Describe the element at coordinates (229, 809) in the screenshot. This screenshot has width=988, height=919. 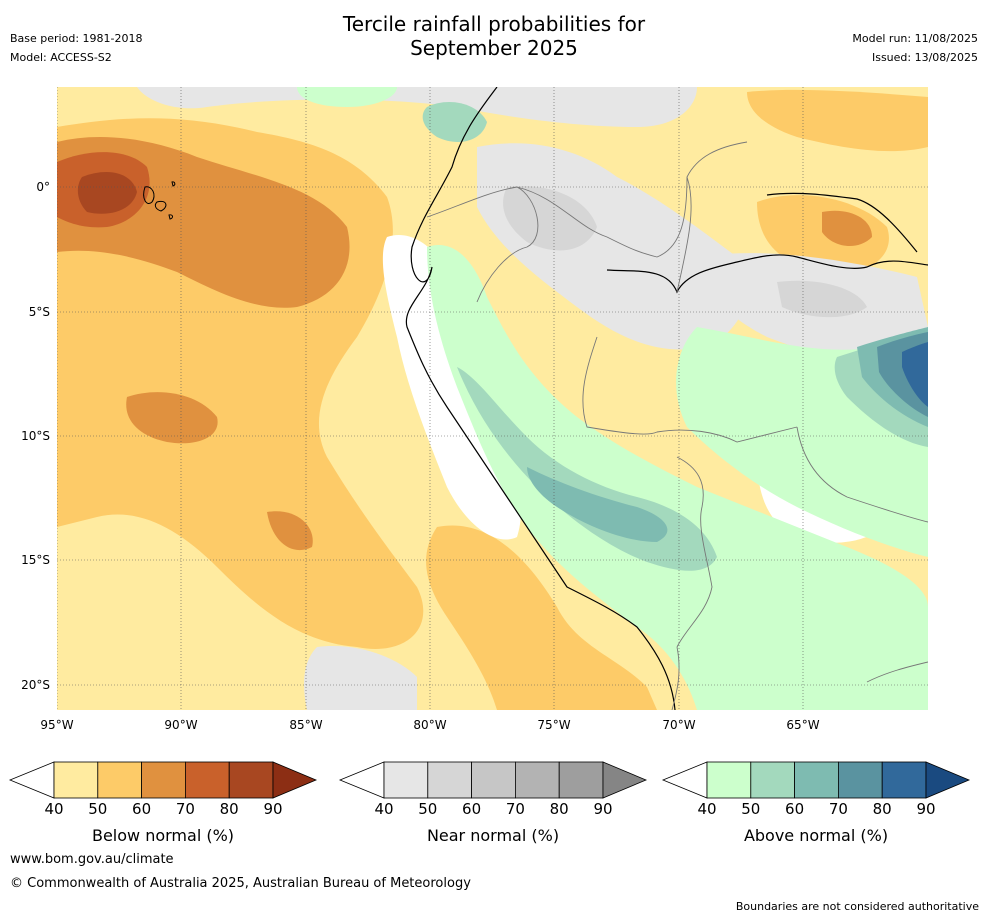
I see `colorbar-tick-below-80: 80` at that location.